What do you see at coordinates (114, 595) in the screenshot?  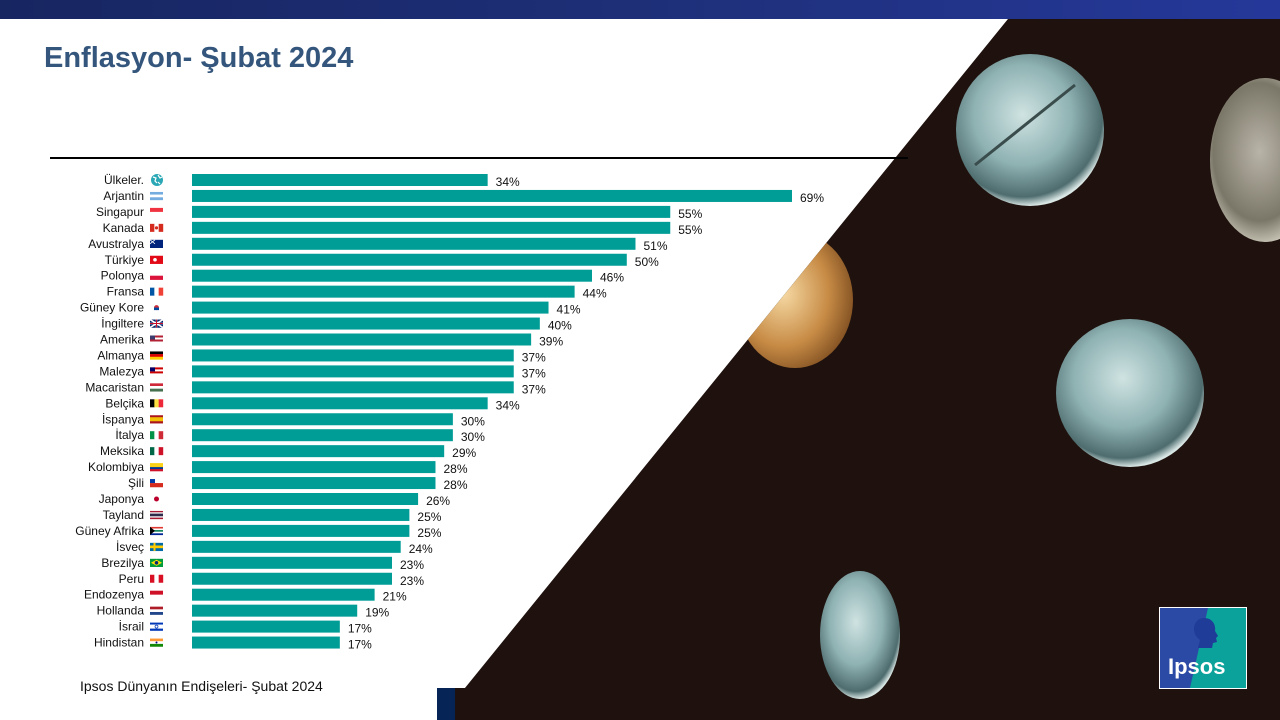 I see `category-label: Endozenya` at bounding box center [114, 595].